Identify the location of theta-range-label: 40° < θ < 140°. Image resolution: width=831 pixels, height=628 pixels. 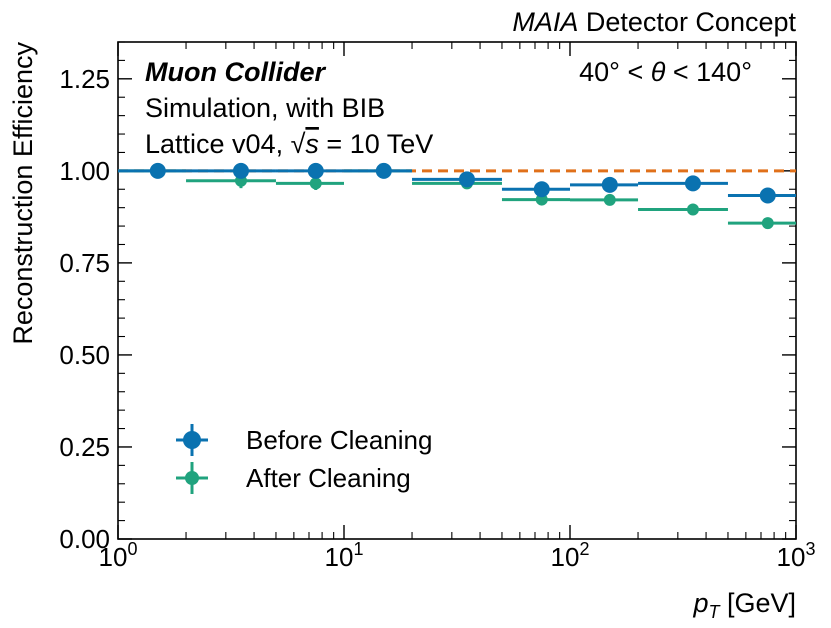
(665, 72).